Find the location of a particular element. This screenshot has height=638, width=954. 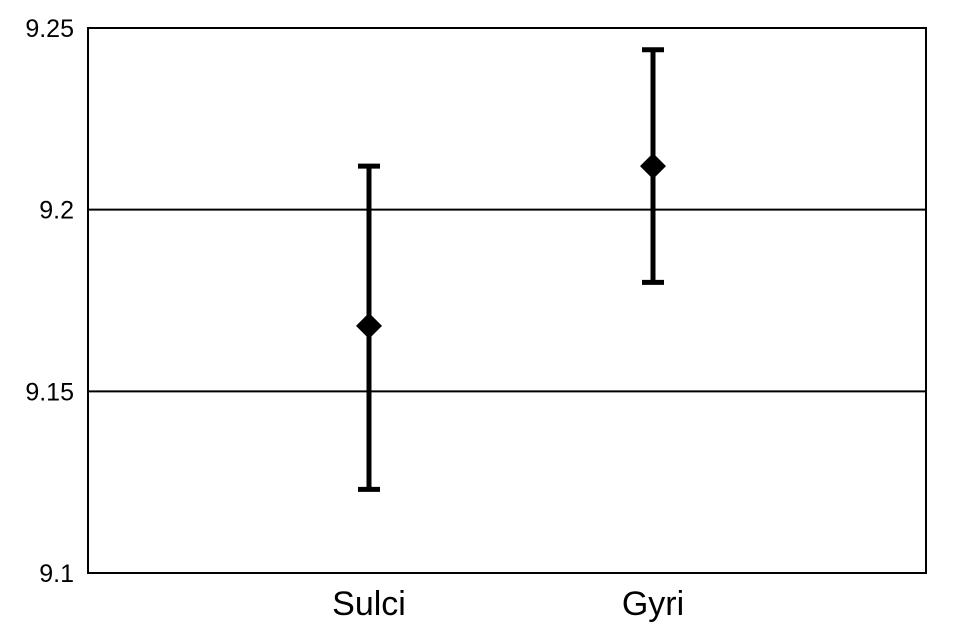

x-axis-categories: Sulci Gyri is located at coordinates (508, 604).